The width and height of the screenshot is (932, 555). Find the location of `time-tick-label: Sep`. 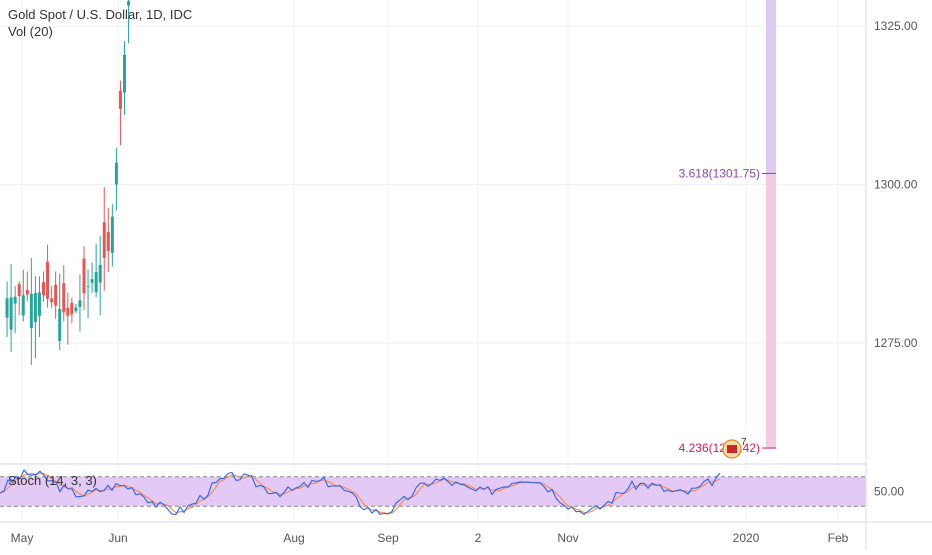

time-tick-label: Sep is located at coordinates (388, 538).